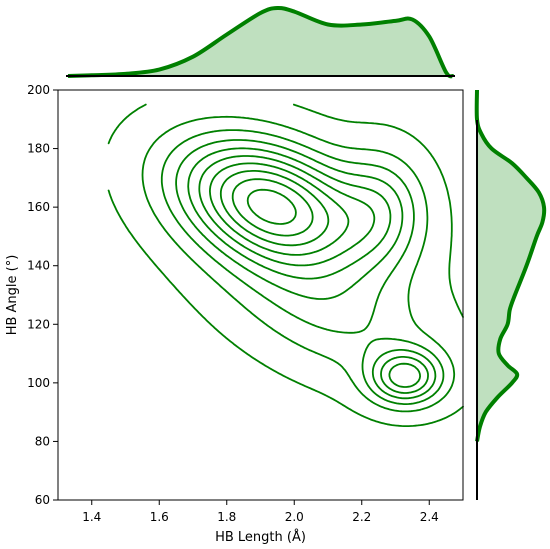 The height and width of the screenshot is (549, 550). I want to click on y-tick-label: 80, so click(42, 441).